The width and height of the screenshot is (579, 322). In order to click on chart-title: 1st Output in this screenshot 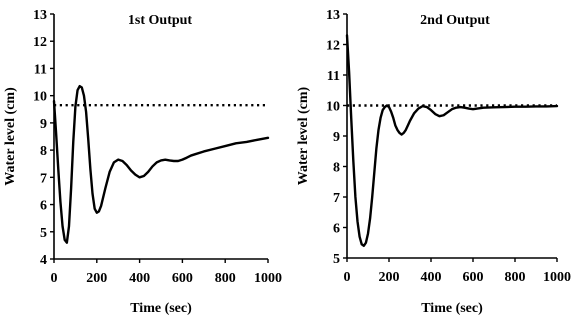, I will do `click(160, 20)`.